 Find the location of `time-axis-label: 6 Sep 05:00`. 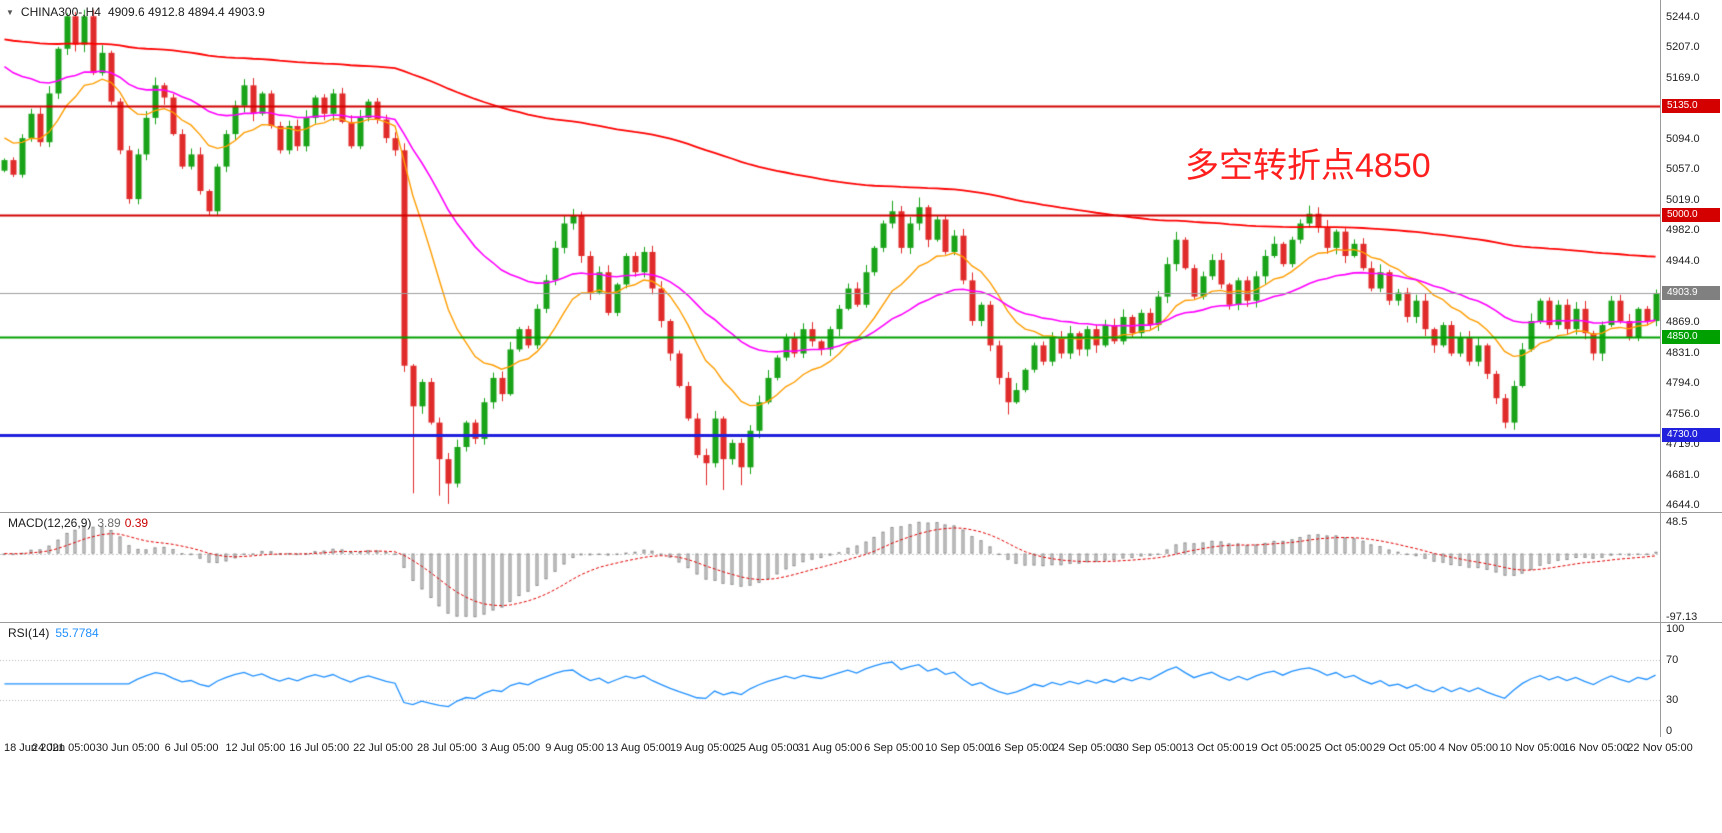

time-axis-label: 6 Sep 05:00 is located at coordinates (894, 748).